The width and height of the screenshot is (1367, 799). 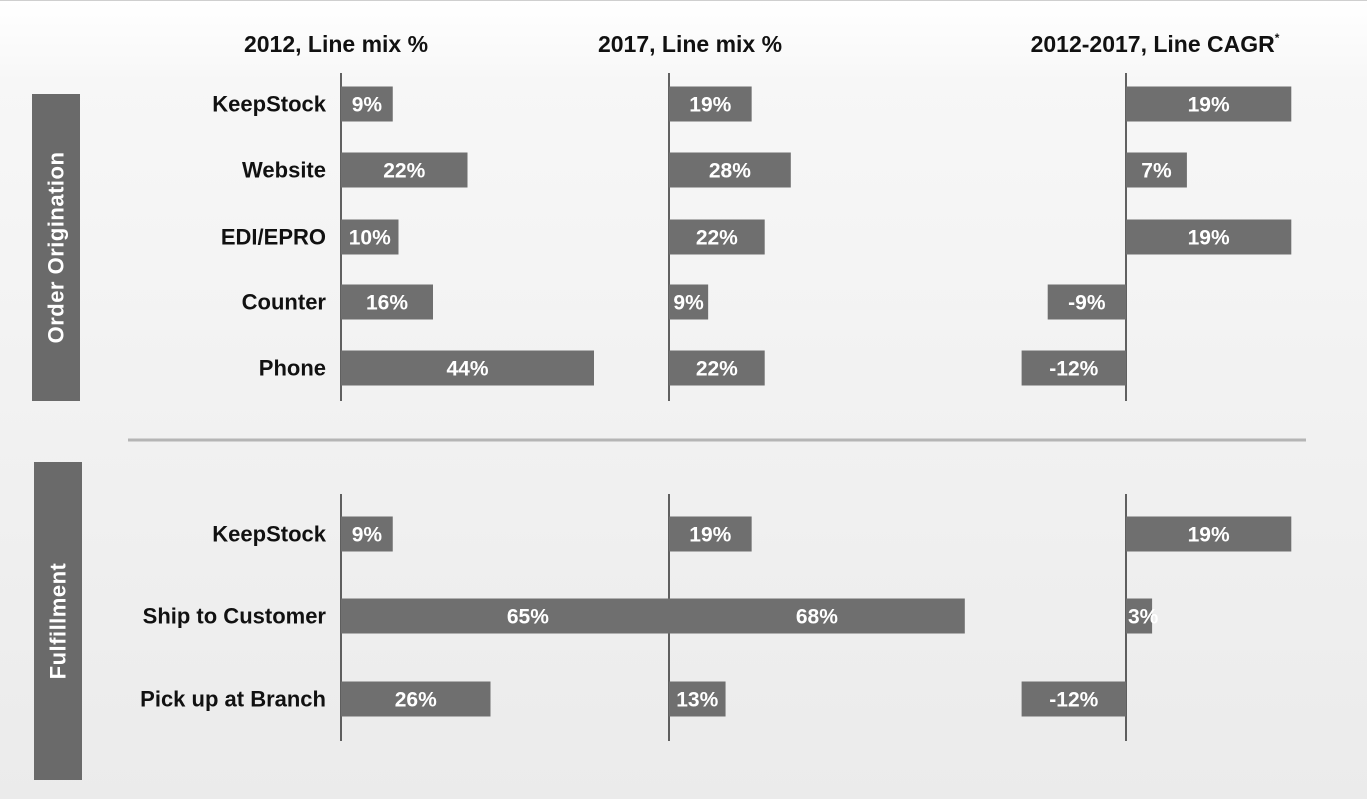 I want to click on bar-order-origination-phone-col2, so click(x=717, y=368).